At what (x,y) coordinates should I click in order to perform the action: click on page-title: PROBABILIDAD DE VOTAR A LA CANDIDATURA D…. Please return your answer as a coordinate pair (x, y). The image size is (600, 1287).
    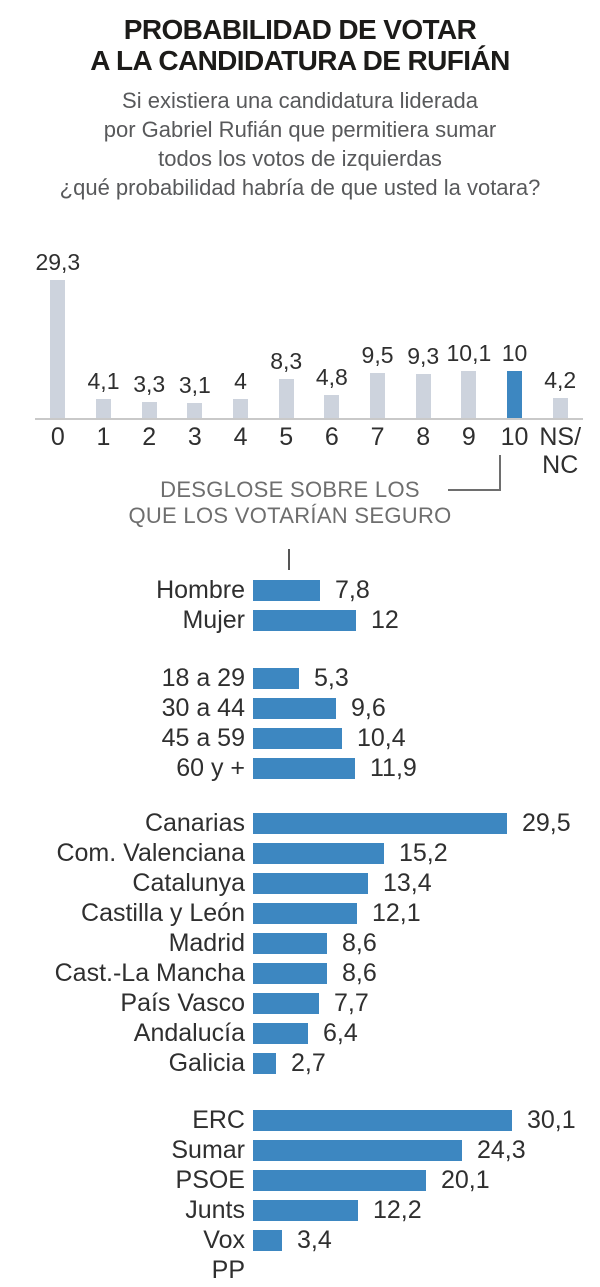
    Looking at the image, I should click on (300, 45).